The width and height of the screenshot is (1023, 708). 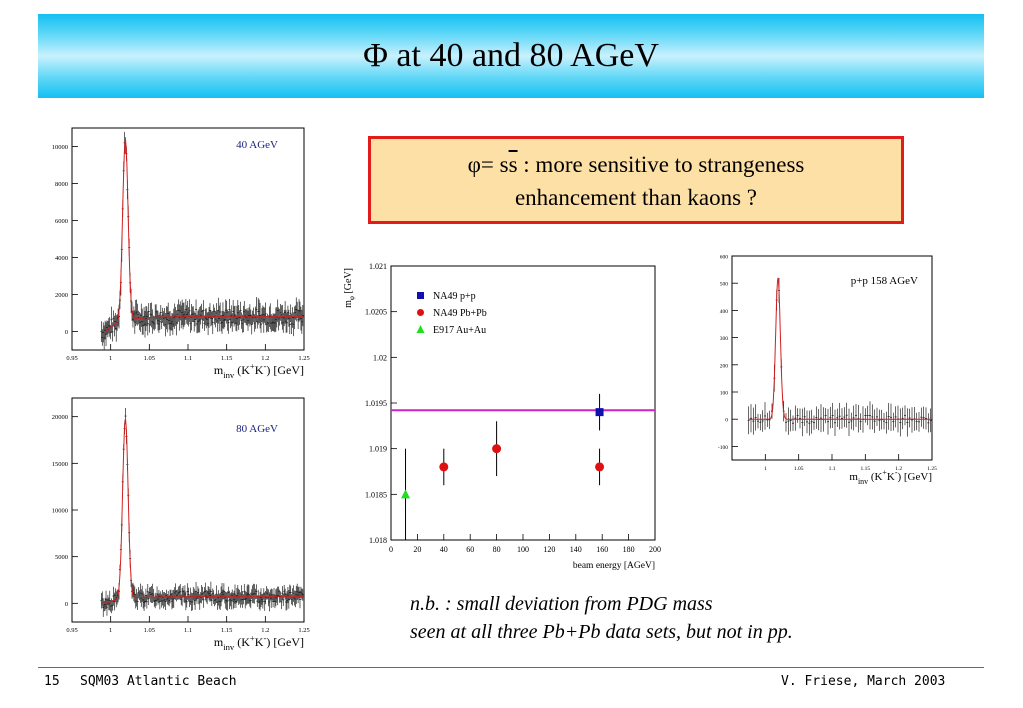 I want to click on footer-divider, so click(x=511, y=667).